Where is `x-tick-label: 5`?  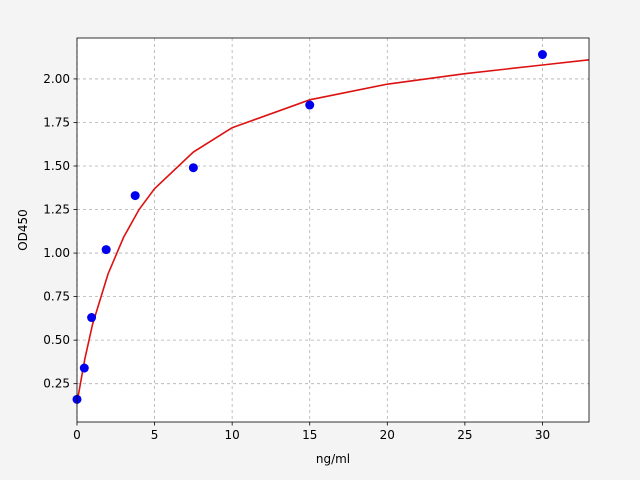 x-tick-label: 5 is located at coordinates (155, 435).